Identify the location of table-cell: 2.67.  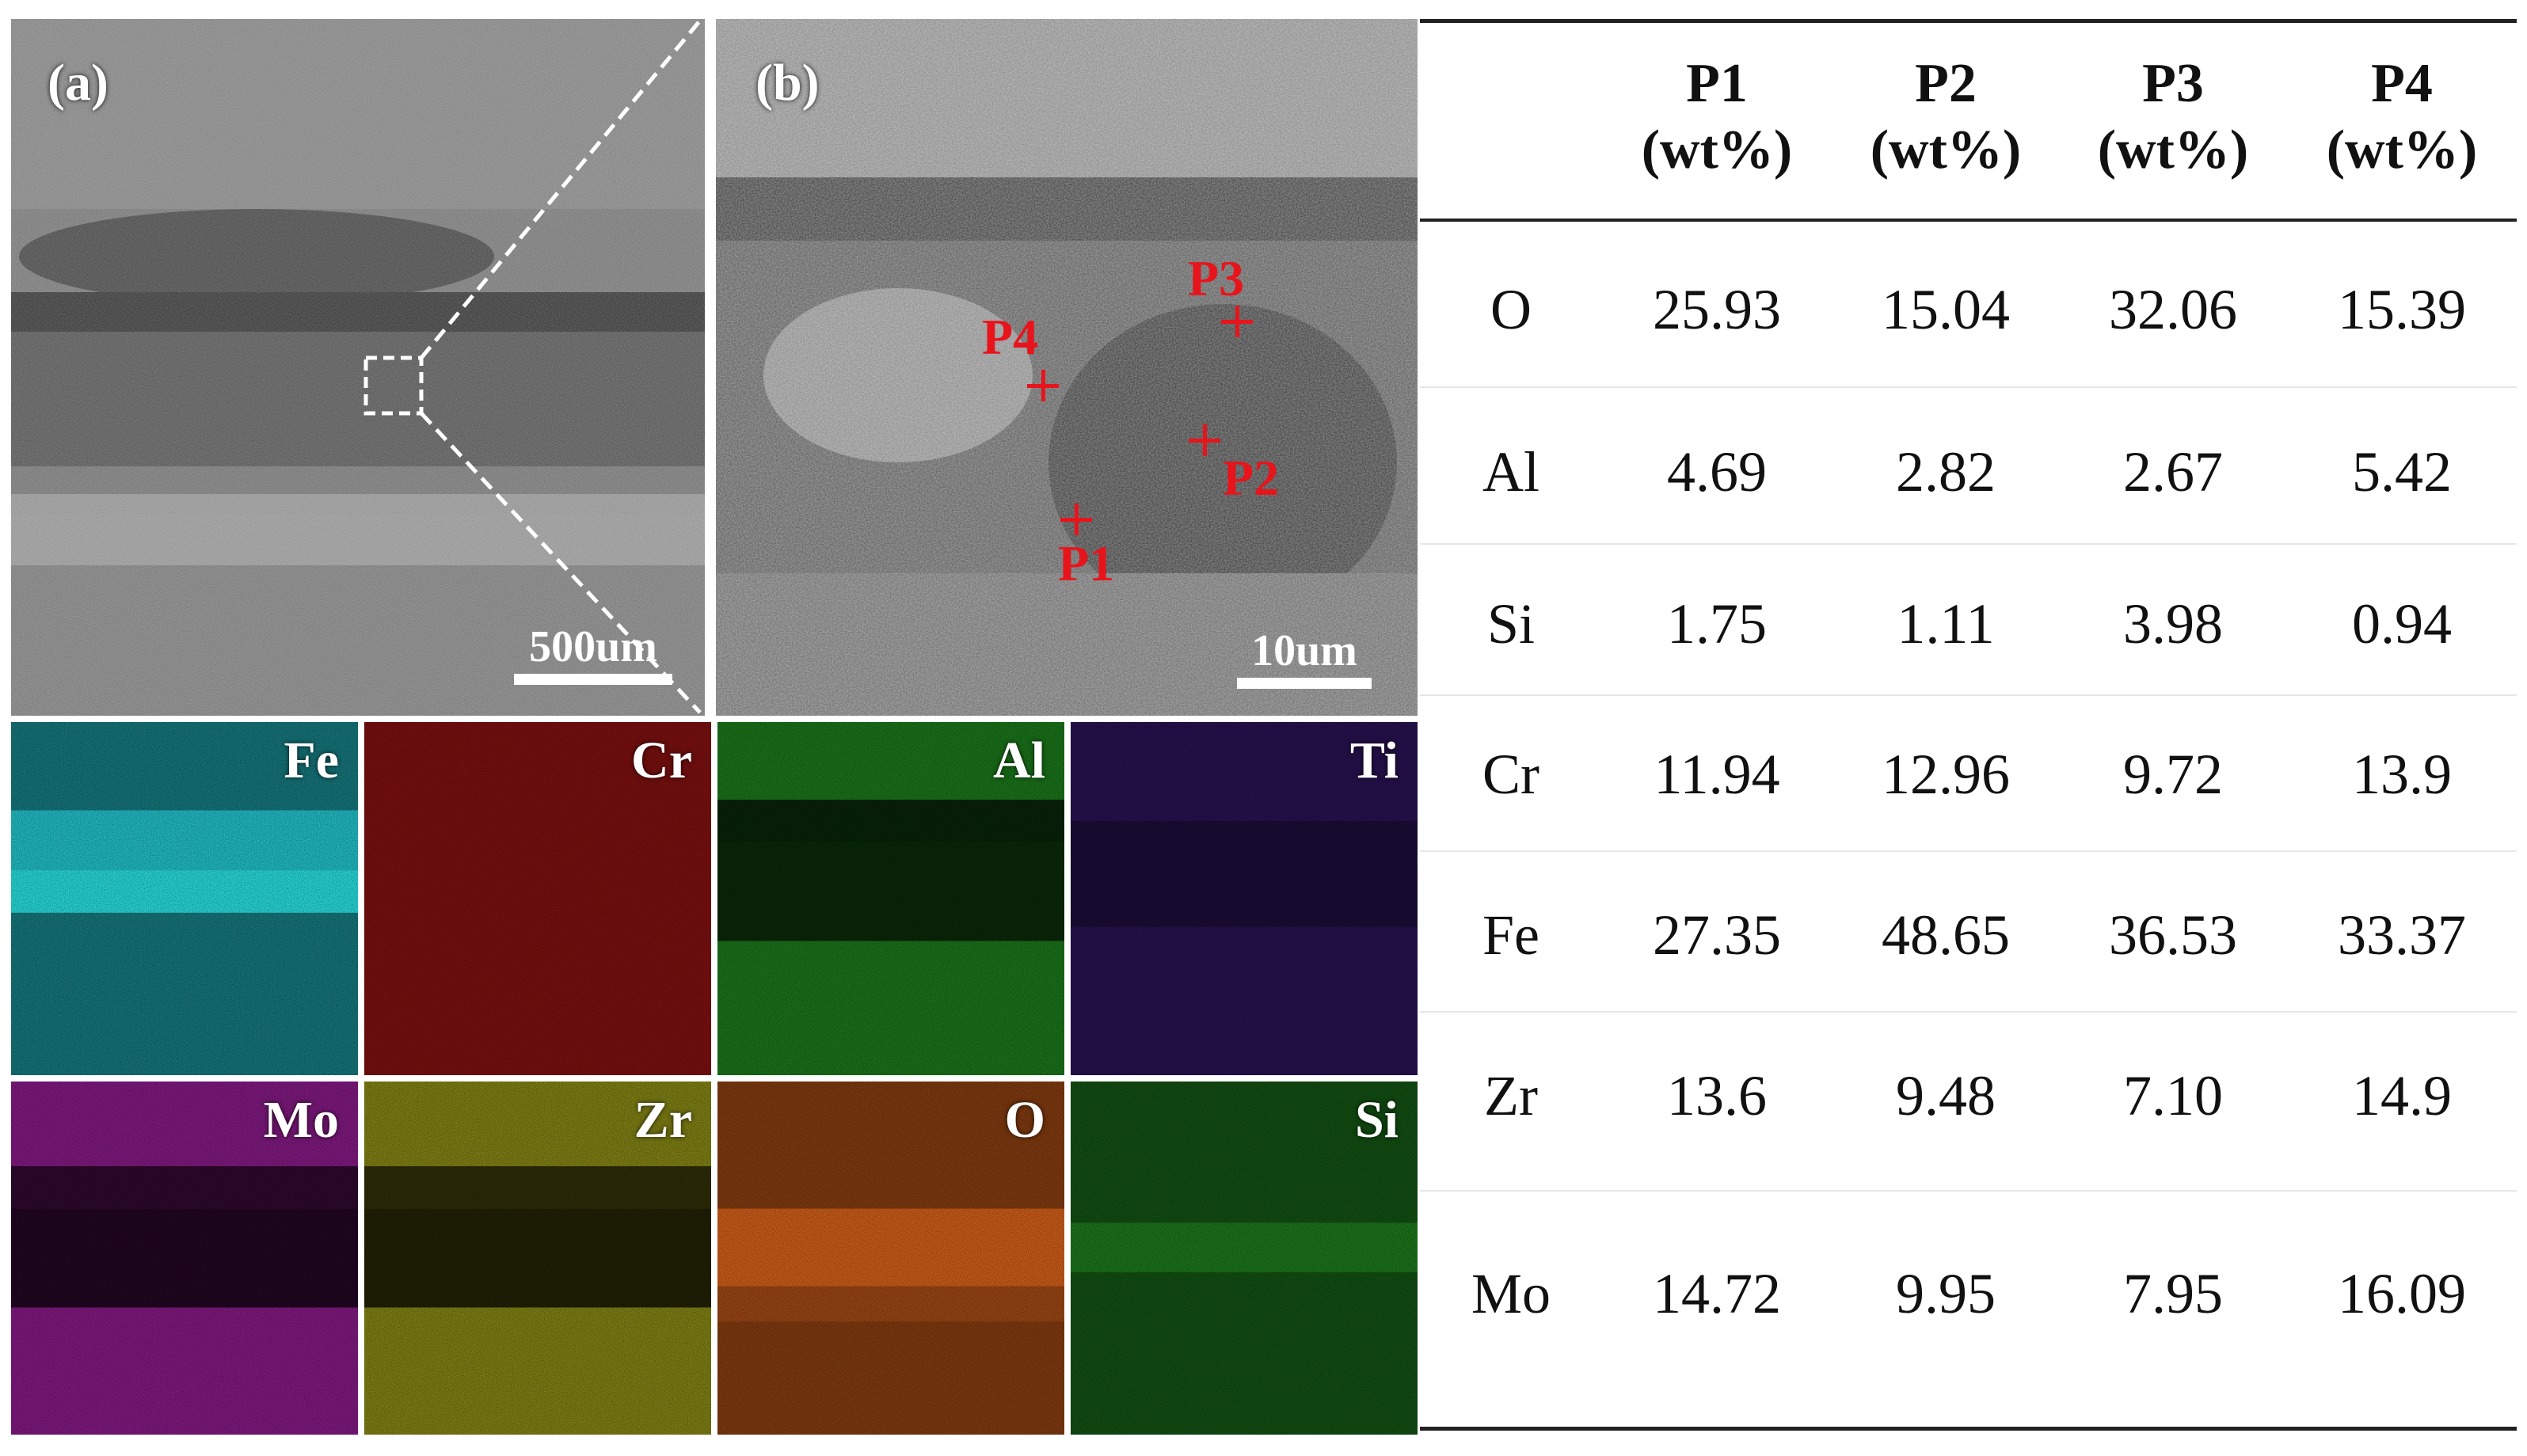
(2173, 472).